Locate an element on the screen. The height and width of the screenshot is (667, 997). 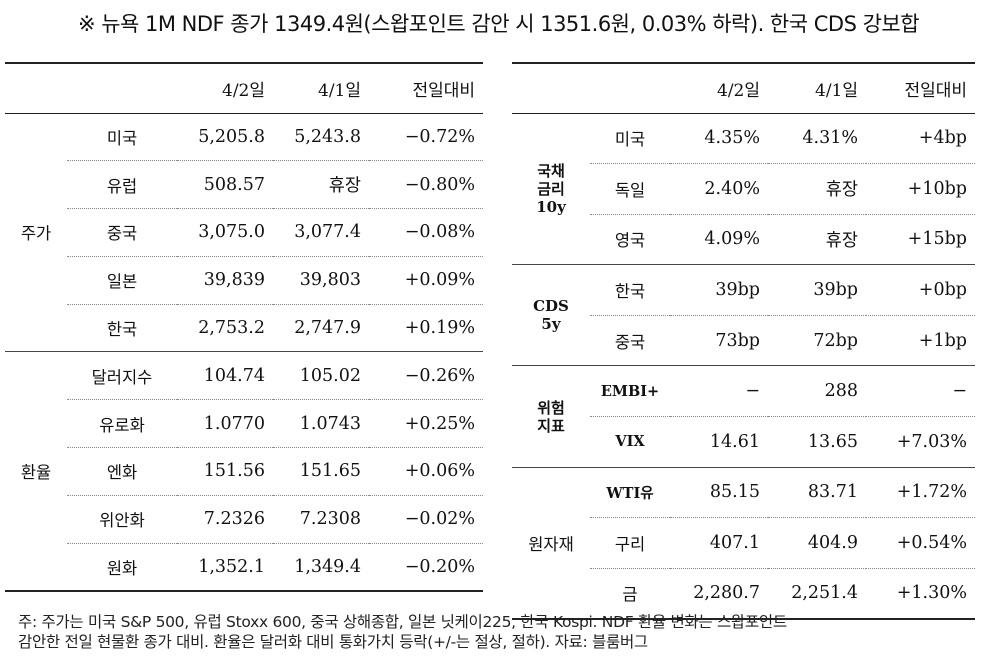
row-item-label: 원화 is located at coordinates (122, 567).